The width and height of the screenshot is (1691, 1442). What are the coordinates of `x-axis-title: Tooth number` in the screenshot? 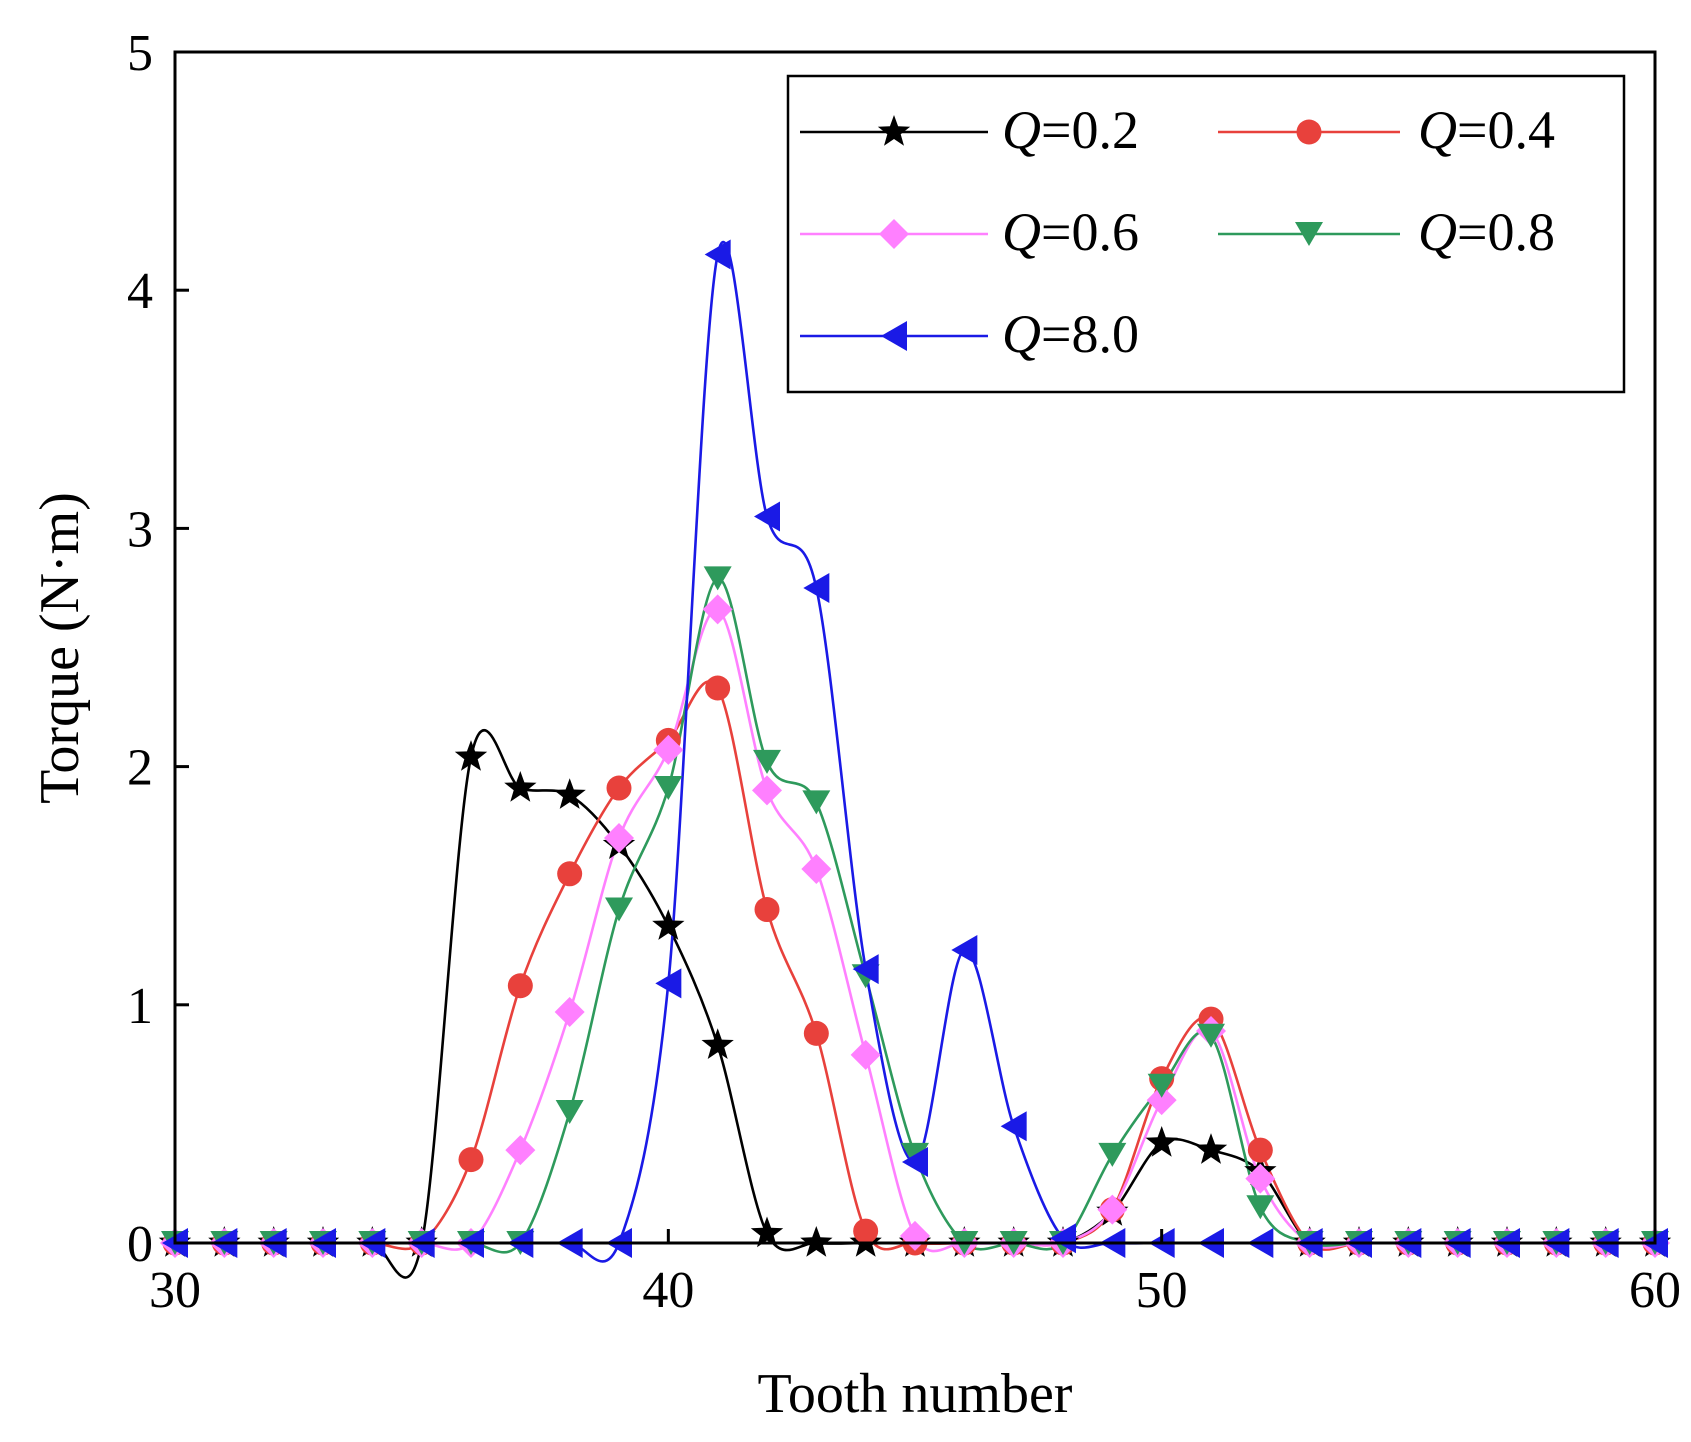 It's located at (915, 1394).